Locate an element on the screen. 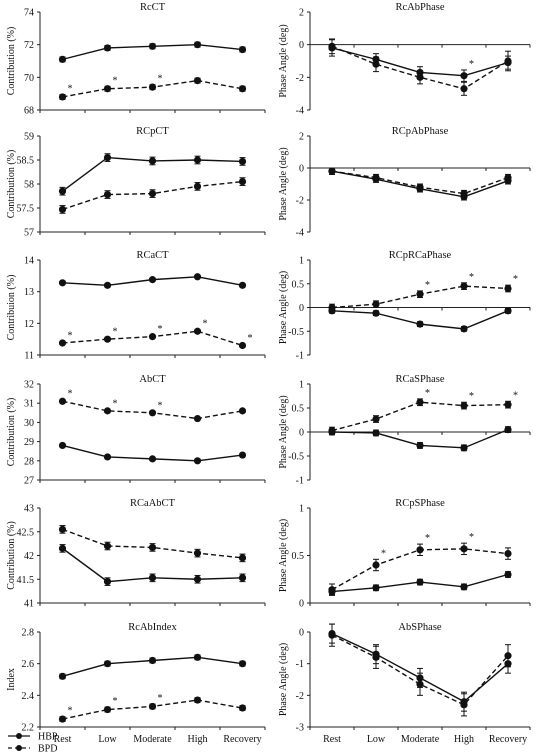 This screenshot has width=555, height=752. RcAbIndex-title: RcAbIndex is located at coordinates (152, 627).